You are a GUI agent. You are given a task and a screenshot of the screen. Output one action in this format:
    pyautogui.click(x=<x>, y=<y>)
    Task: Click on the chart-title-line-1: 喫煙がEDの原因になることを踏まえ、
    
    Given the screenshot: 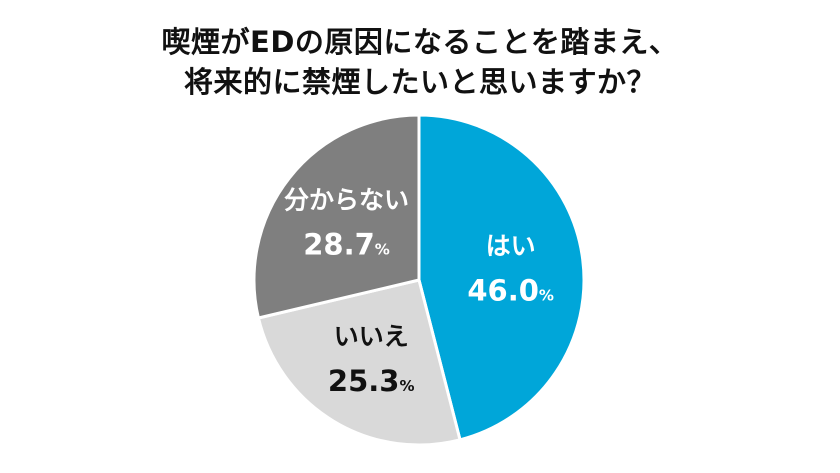 What is the action you would take?
    pyautogui.click(x=420, y=42)
    